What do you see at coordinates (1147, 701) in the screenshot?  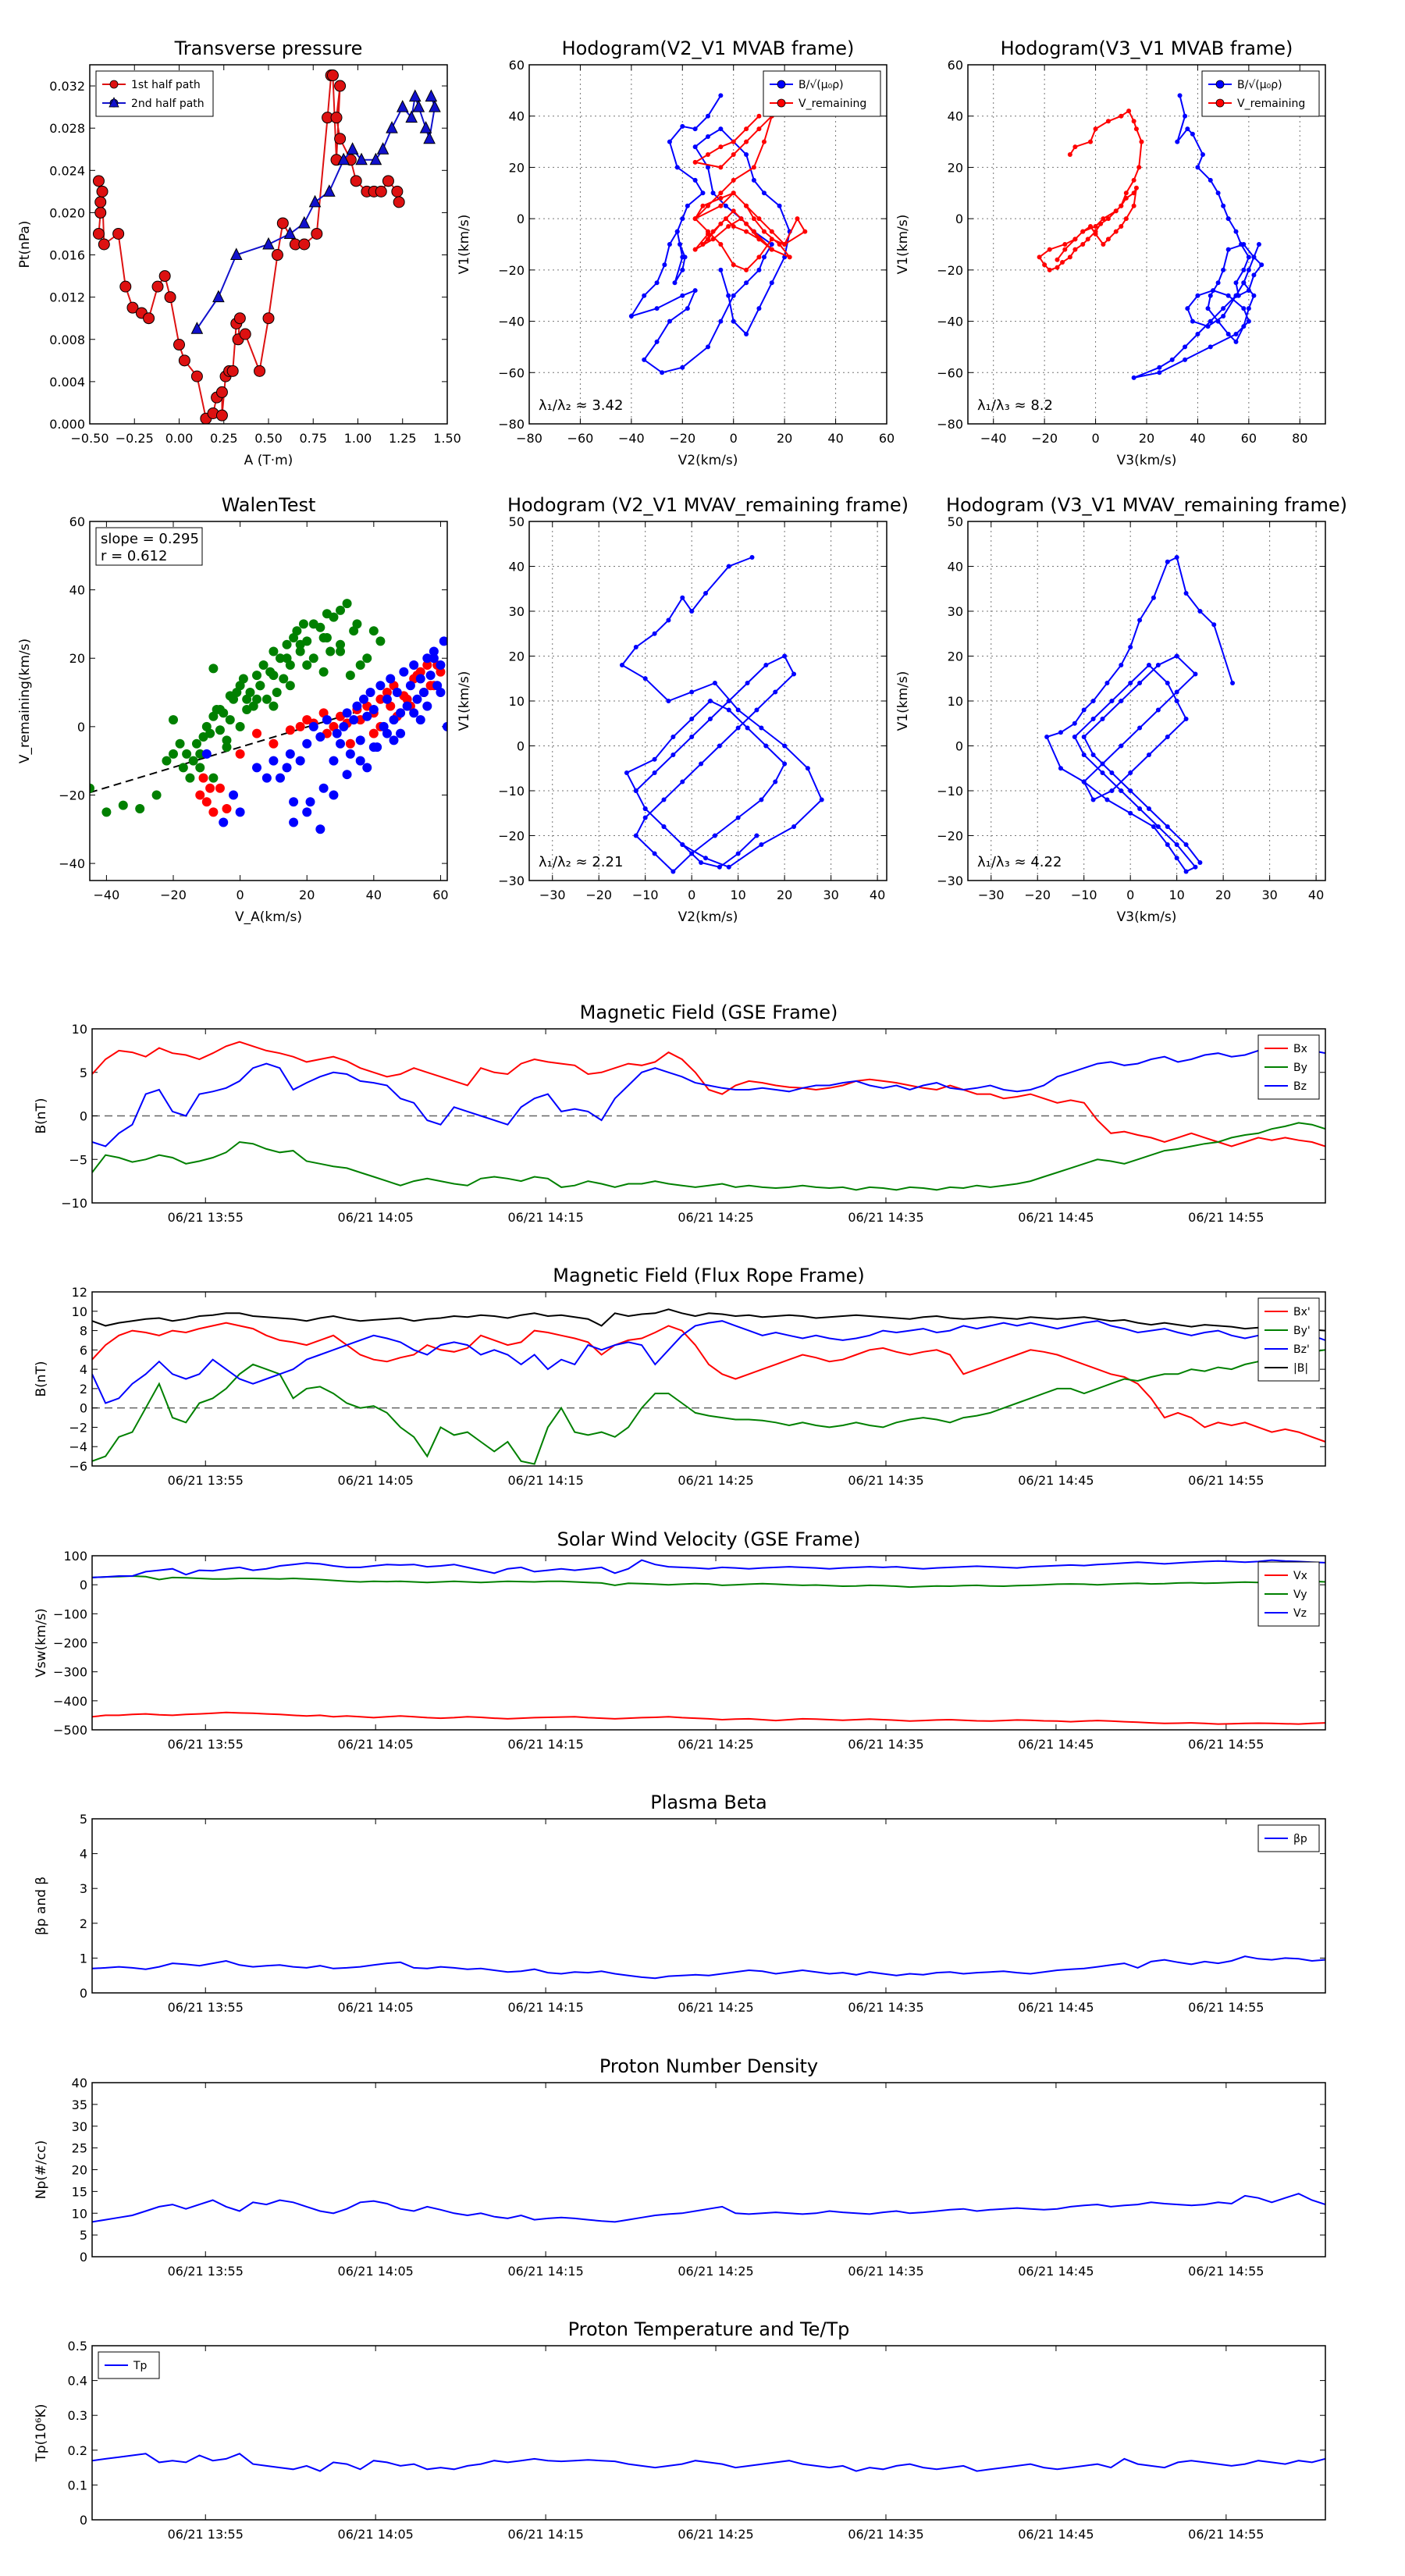 I see `plot-frame` at bounding box center [1147, 701].